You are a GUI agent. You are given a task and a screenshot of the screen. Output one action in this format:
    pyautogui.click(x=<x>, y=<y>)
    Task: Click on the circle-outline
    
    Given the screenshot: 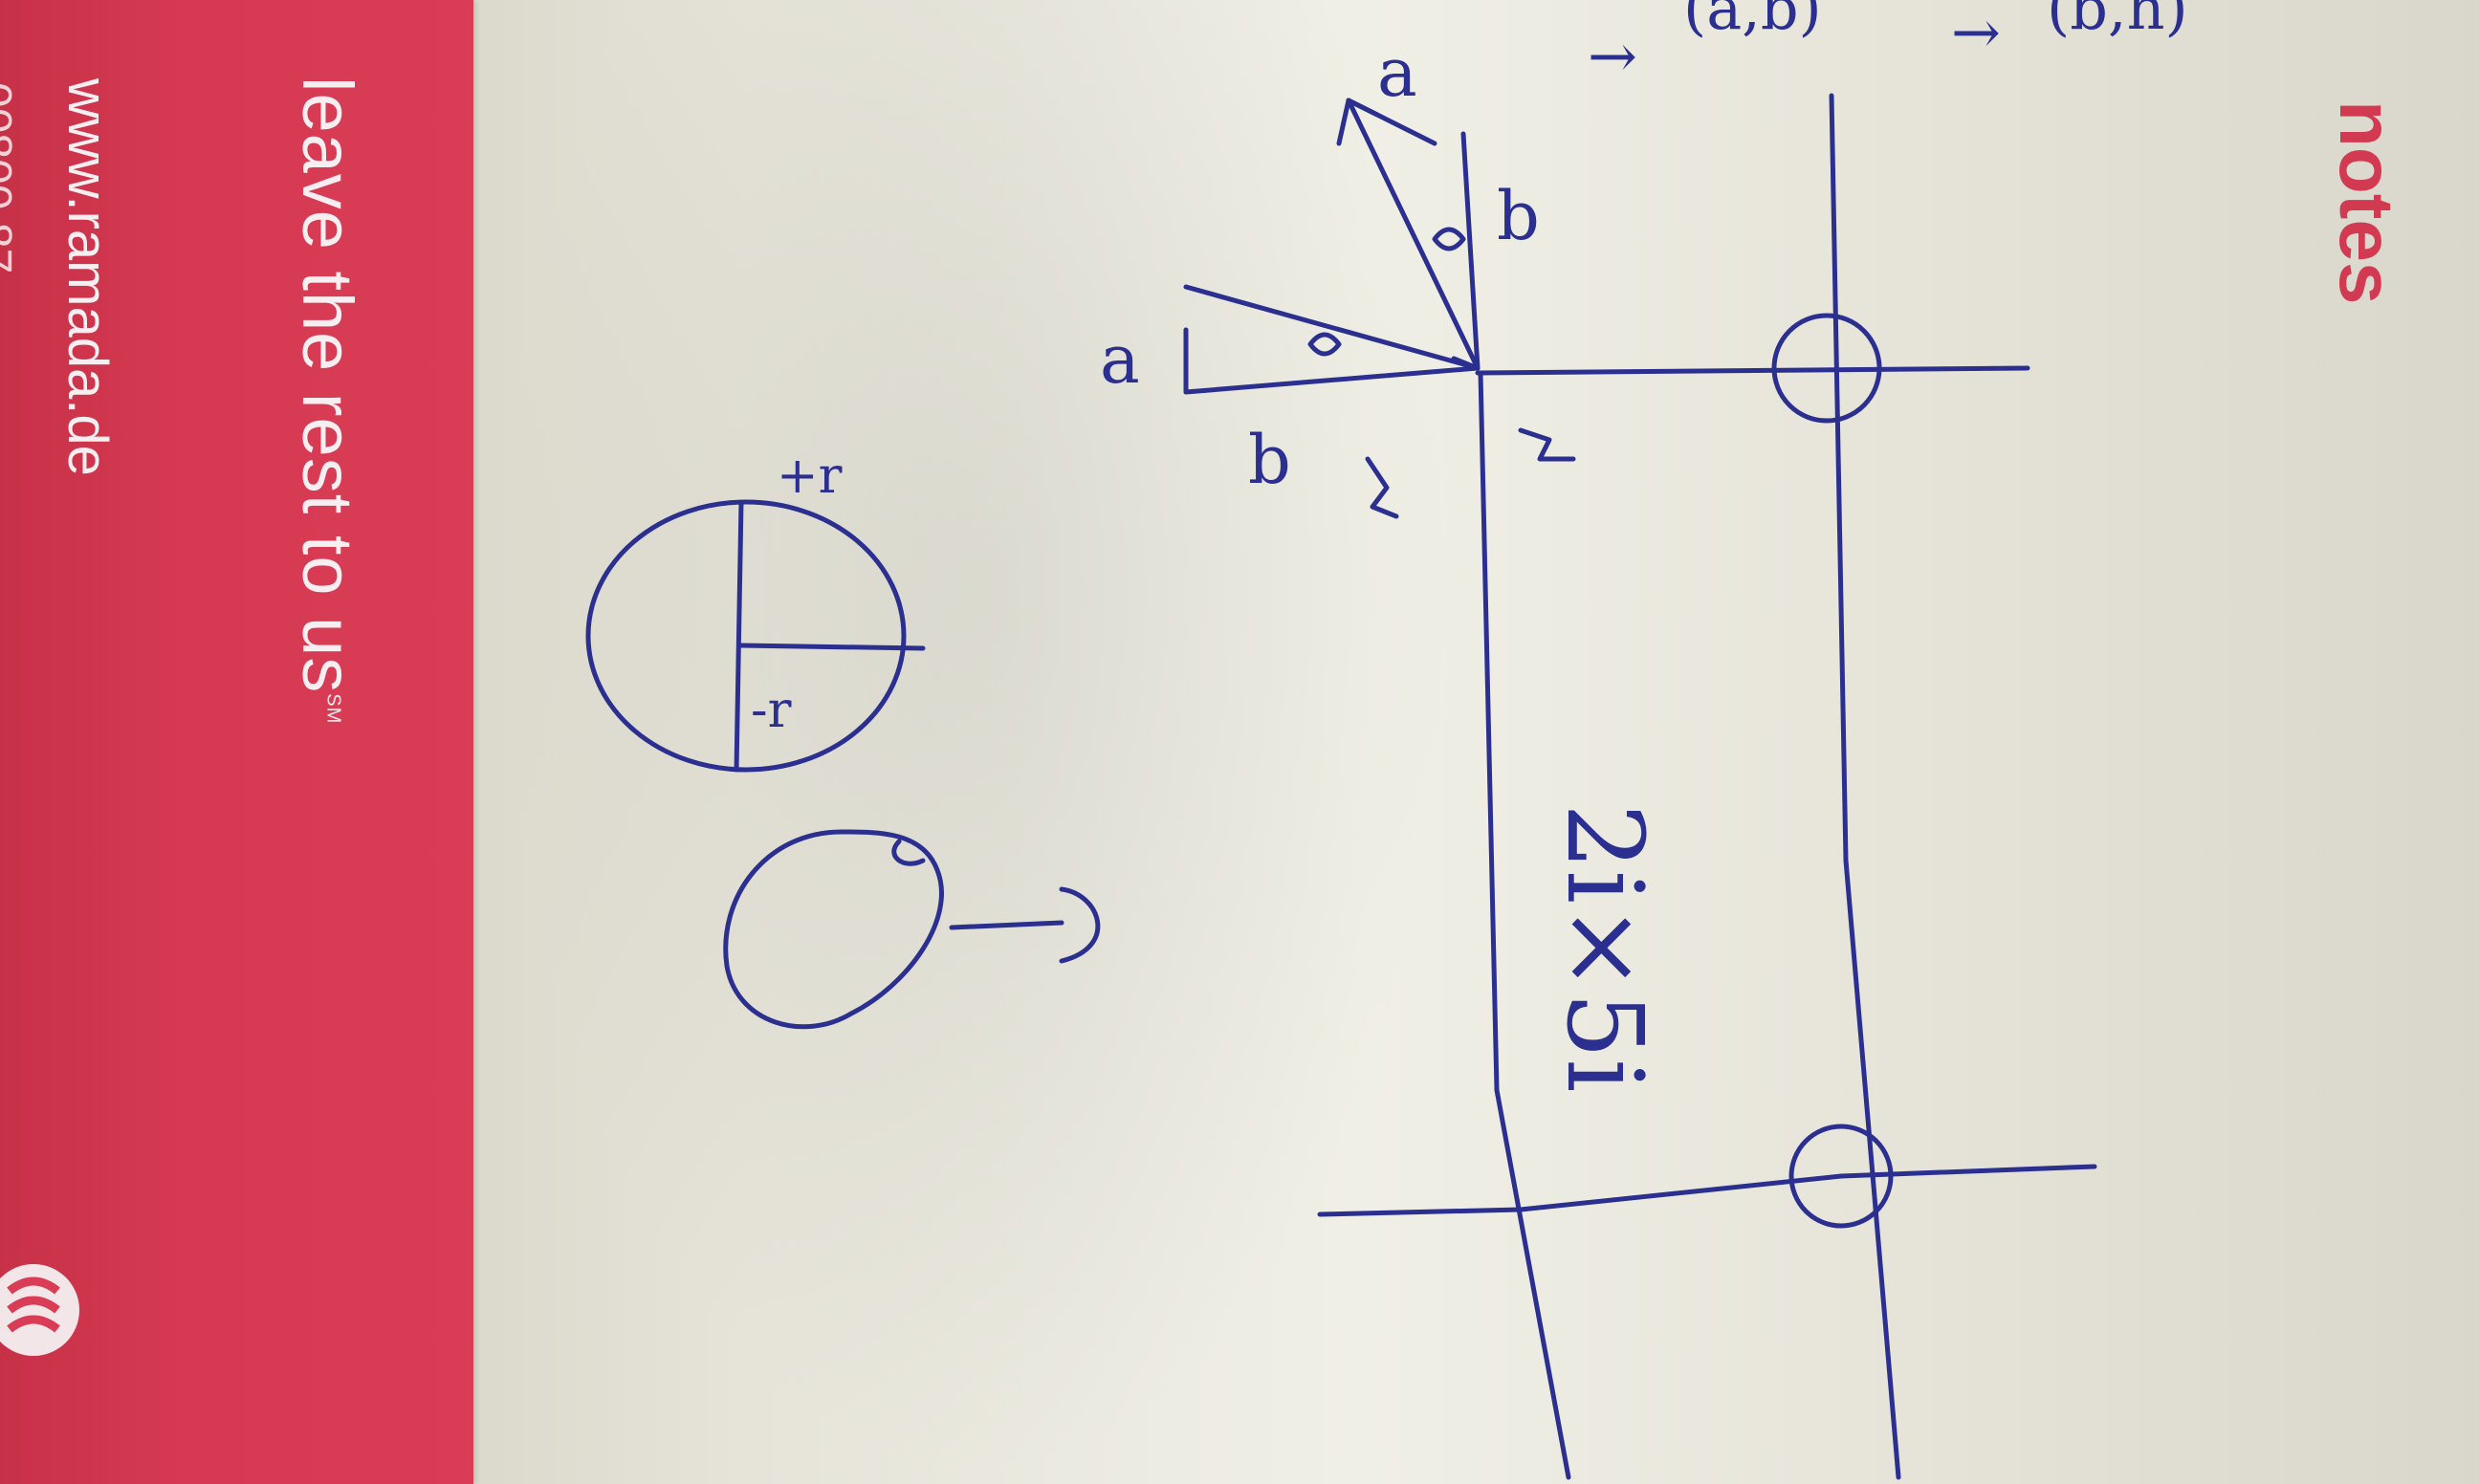 What is the action you would take?
    pyautogui.click(x=746, y=636)
    